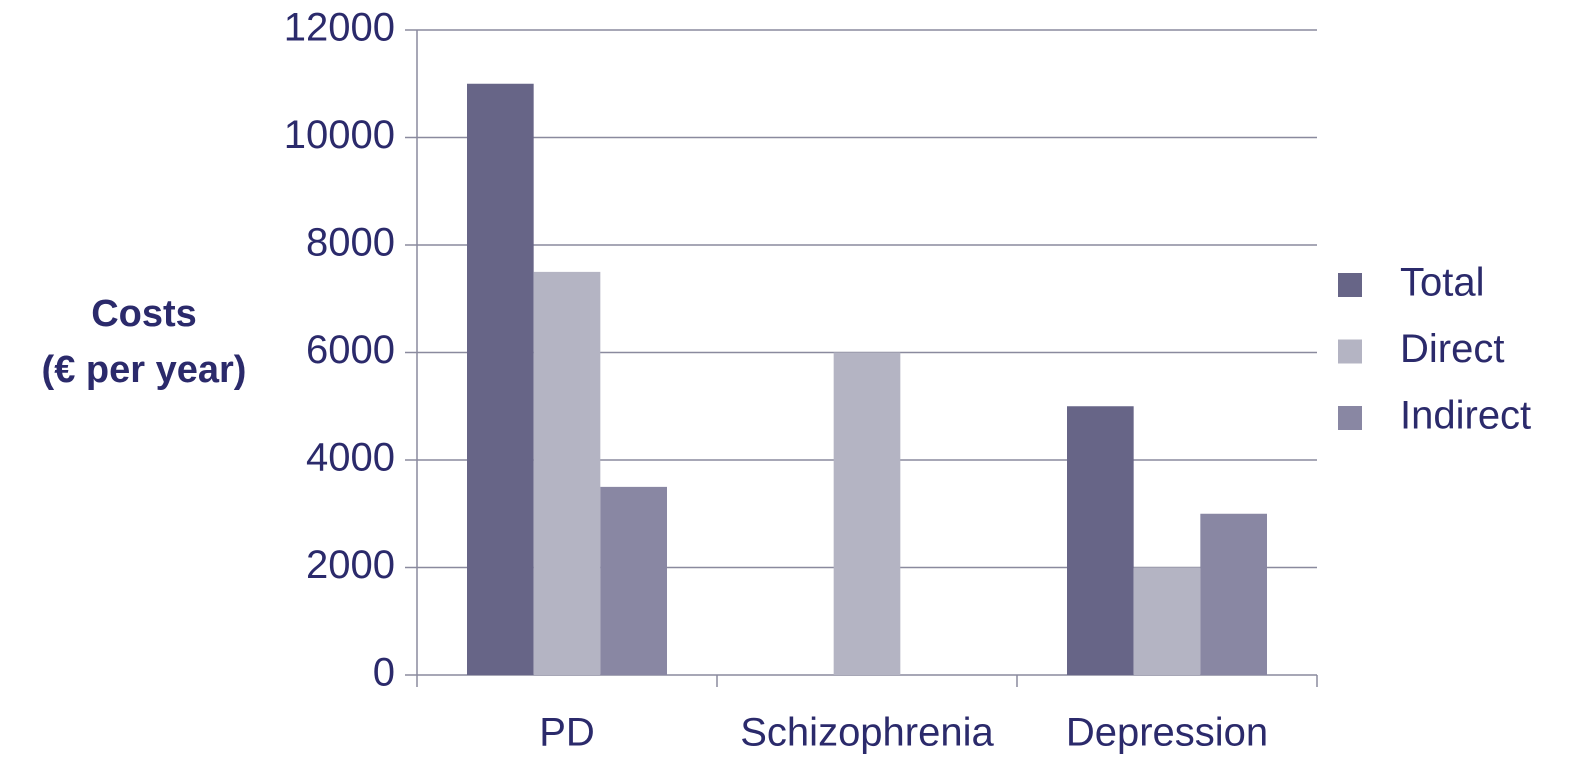  What do you see at coordinates (144, 370) in the screenshot?
I see `y-axis-label: (€ per year)` at bounding box center [144, 370].